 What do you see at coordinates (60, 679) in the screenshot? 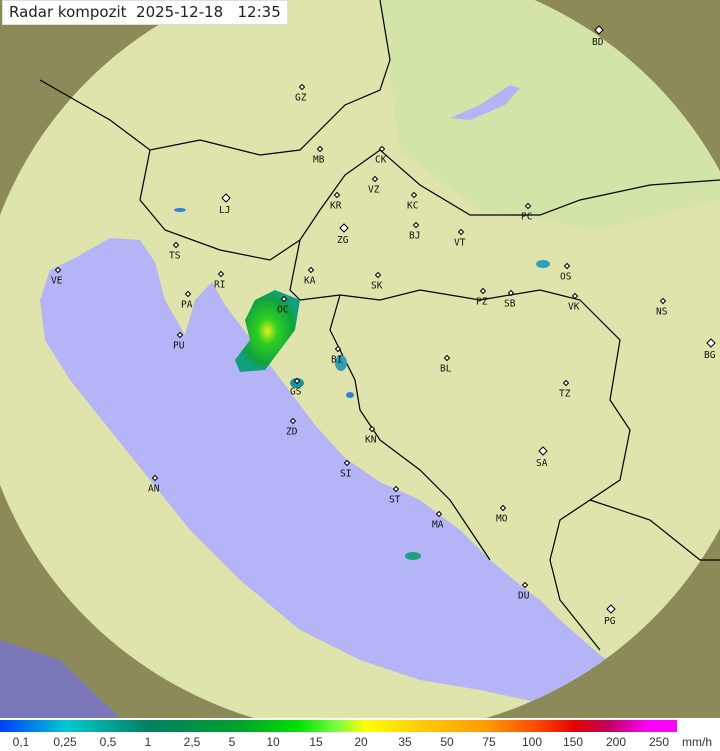
I see `outside-sea` at bounding box center [60, 679].